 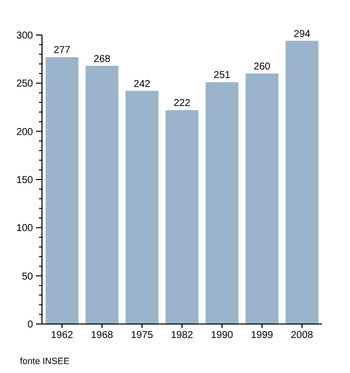 What do you see at coordinates (142, 335) in the screenshot?
I see `x-tick-label: 1975` at bounding box center [142, 335].